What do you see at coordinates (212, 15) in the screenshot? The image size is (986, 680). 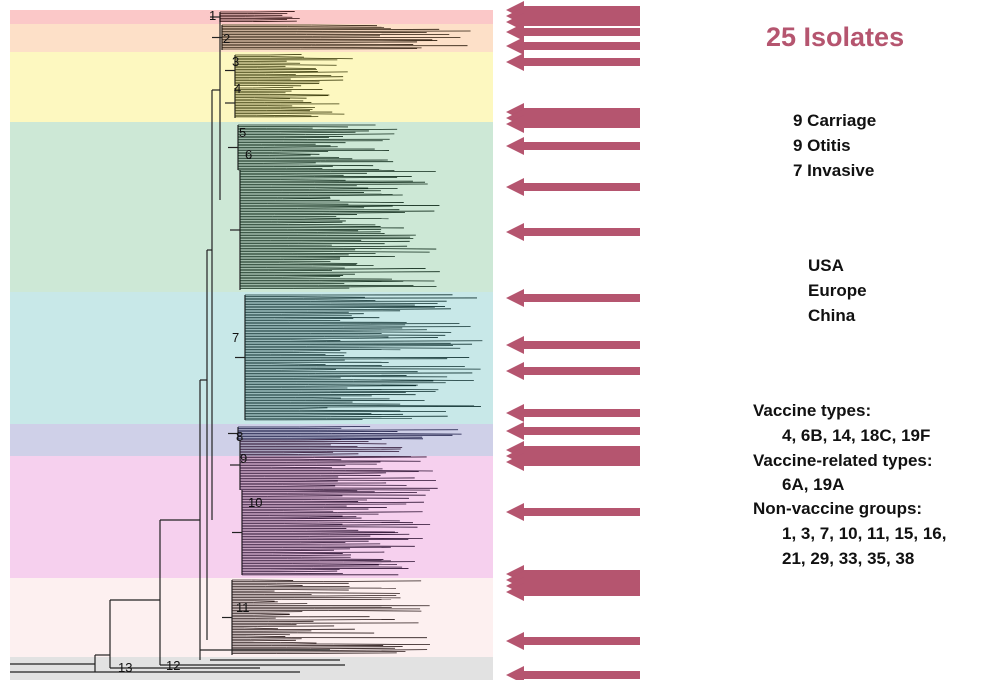 I see `clade-label: 1` at bounding box center [212, 15].